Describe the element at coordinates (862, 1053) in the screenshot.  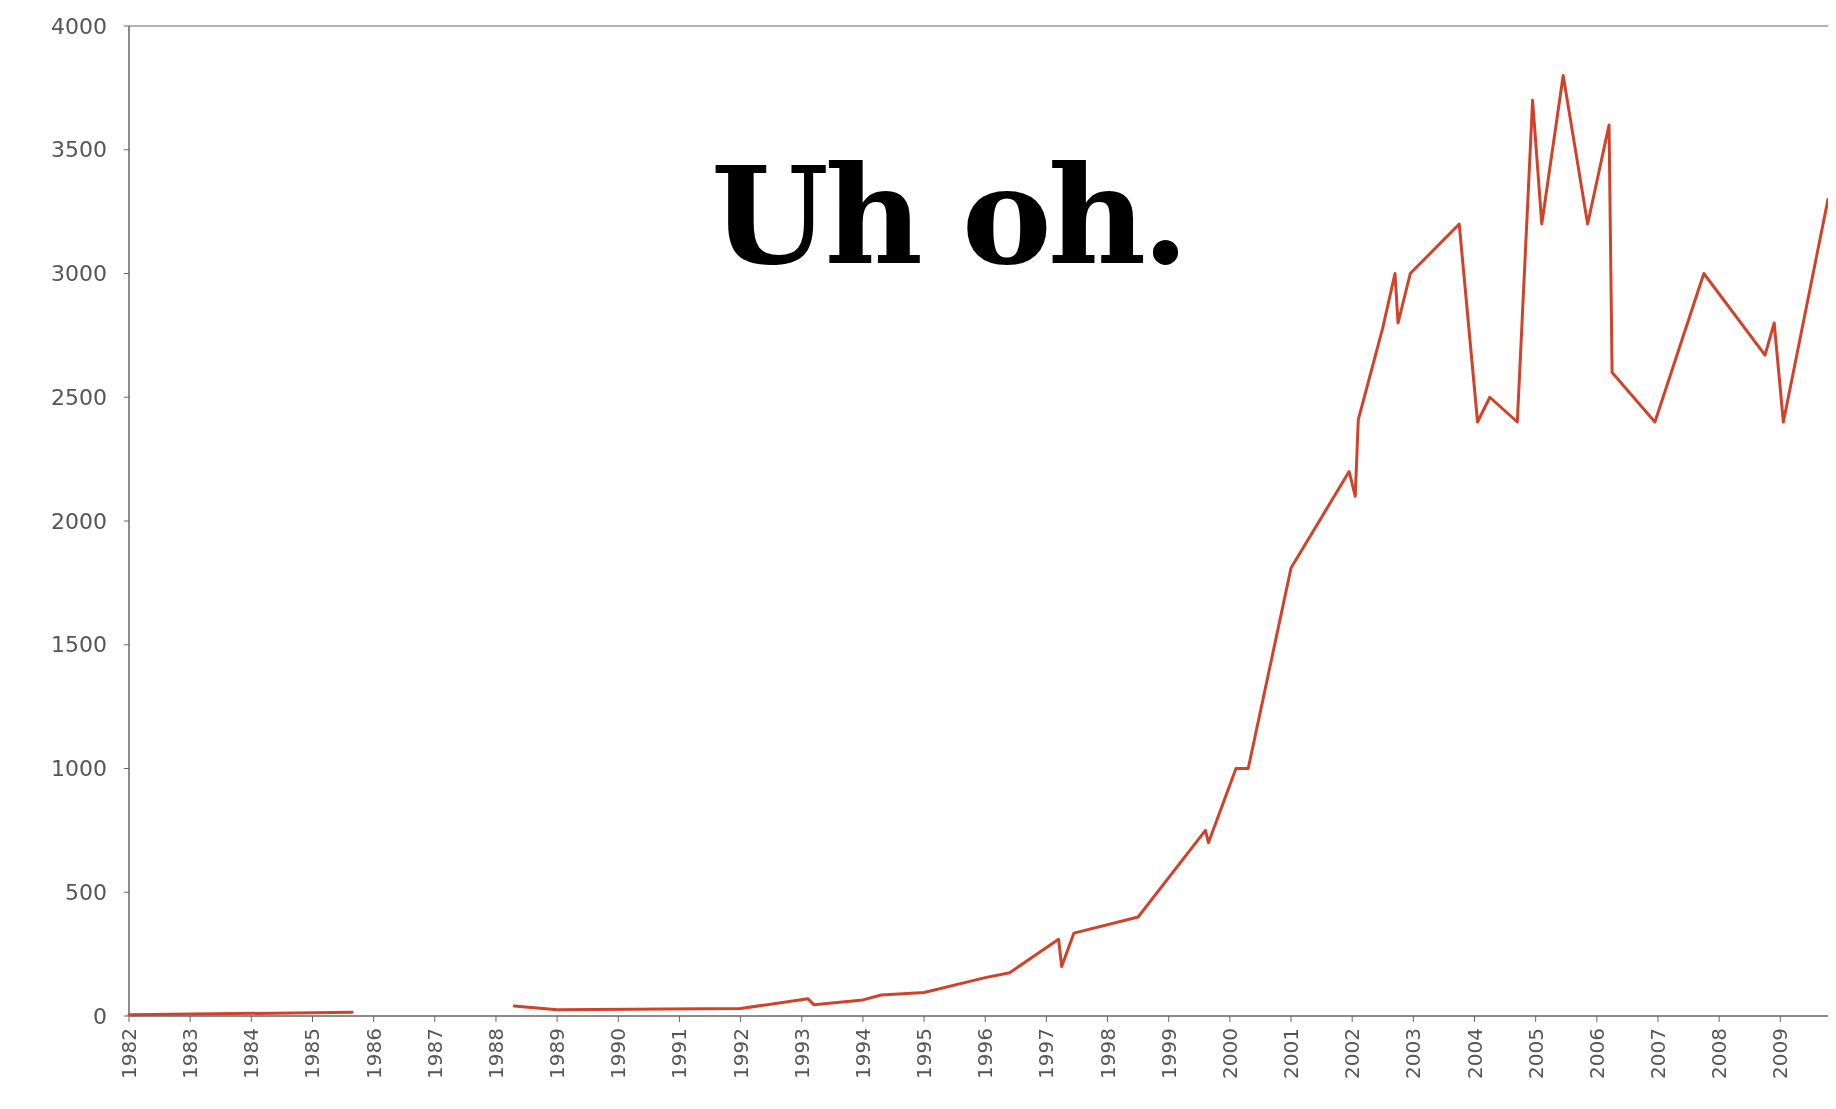
I see `x-tick-label: 1994` at that location.